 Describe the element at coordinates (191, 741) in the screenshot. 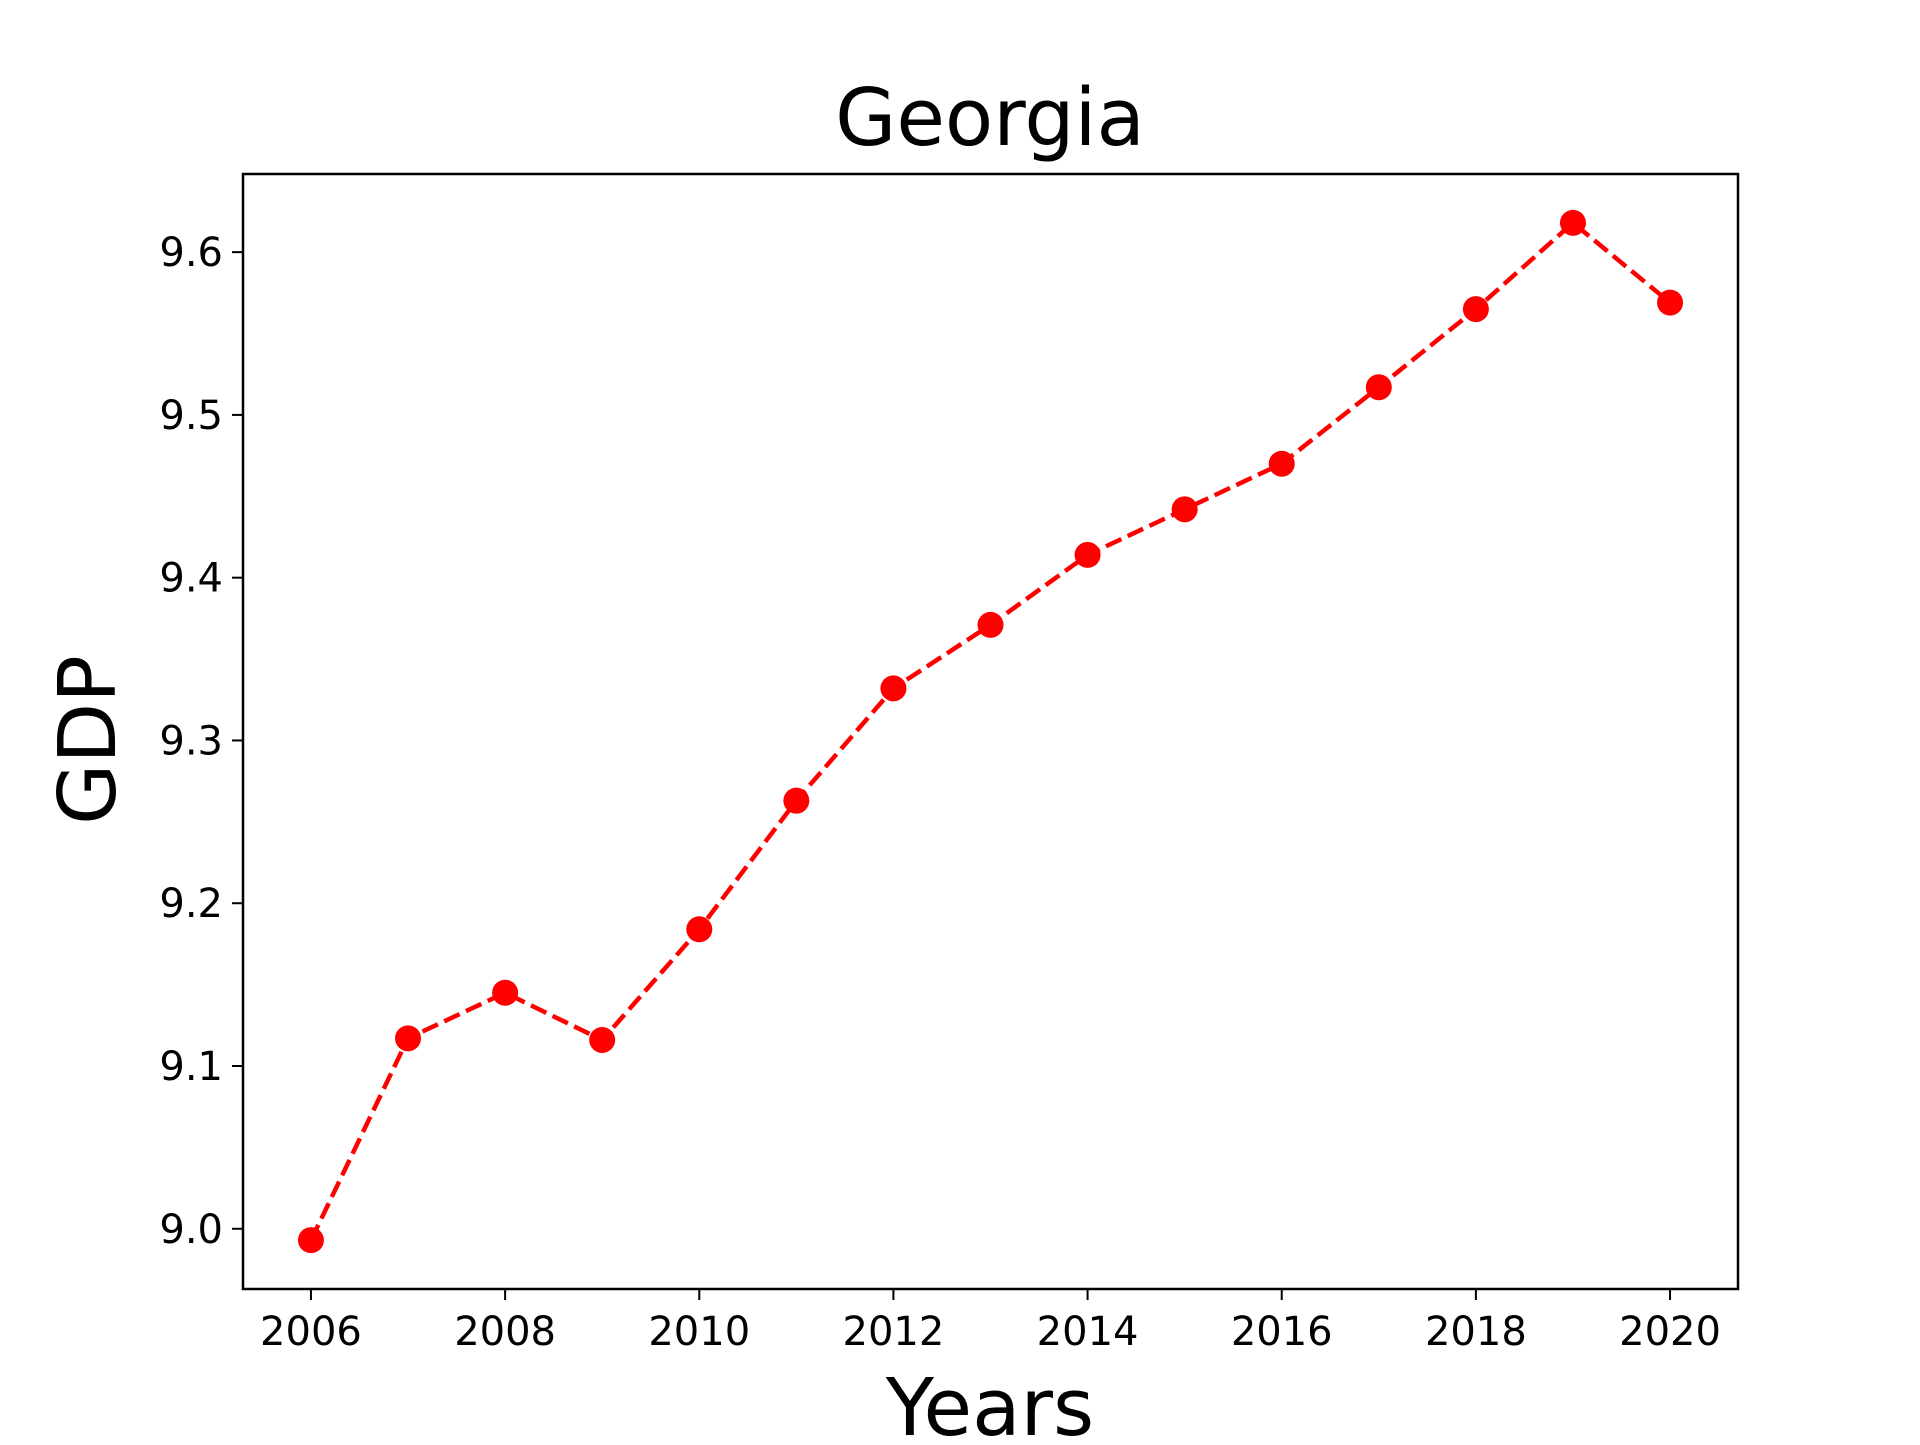

I see `y-tick-label: 9.3` at that location.